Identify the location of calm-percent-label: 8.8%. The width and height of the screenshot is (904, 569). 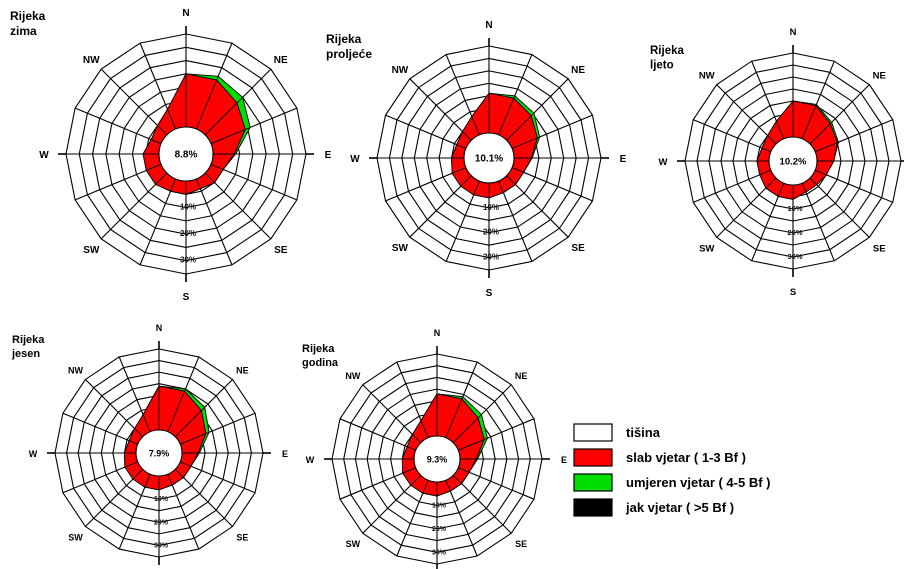
(186, 155).